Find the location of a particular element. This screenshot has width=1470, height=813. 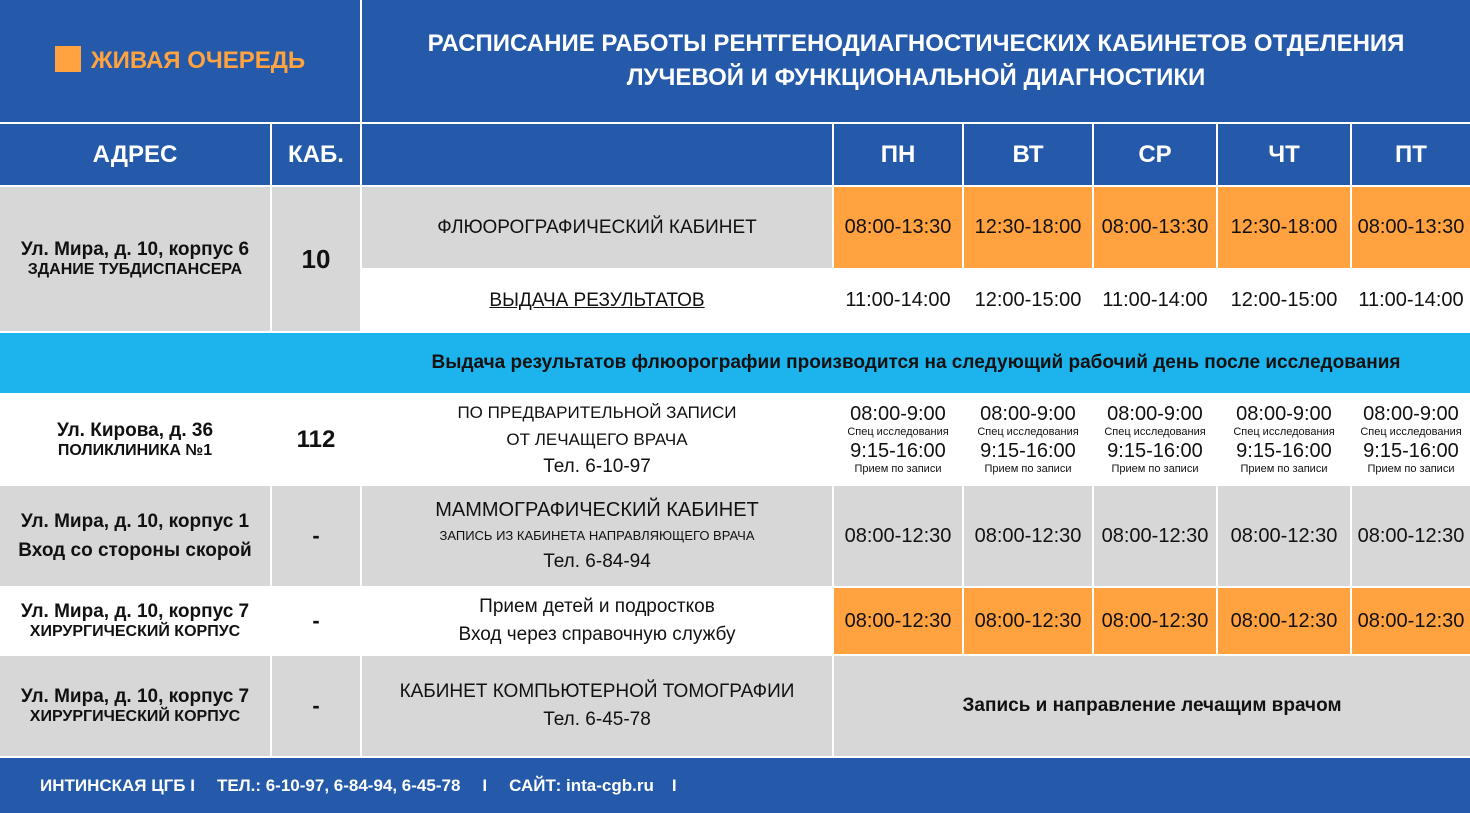

footer-org: ИНТИНСКАЯ ЦГБ I is located at coordinates (117, 785).